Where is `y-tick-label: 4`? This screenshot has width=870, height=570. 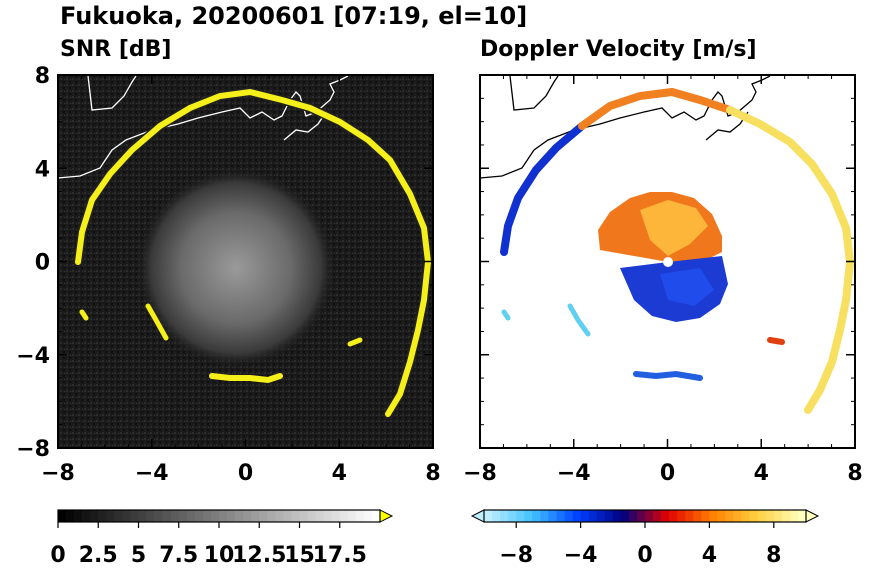 y-tick-label: 4 is located at coordinates (42, 169).